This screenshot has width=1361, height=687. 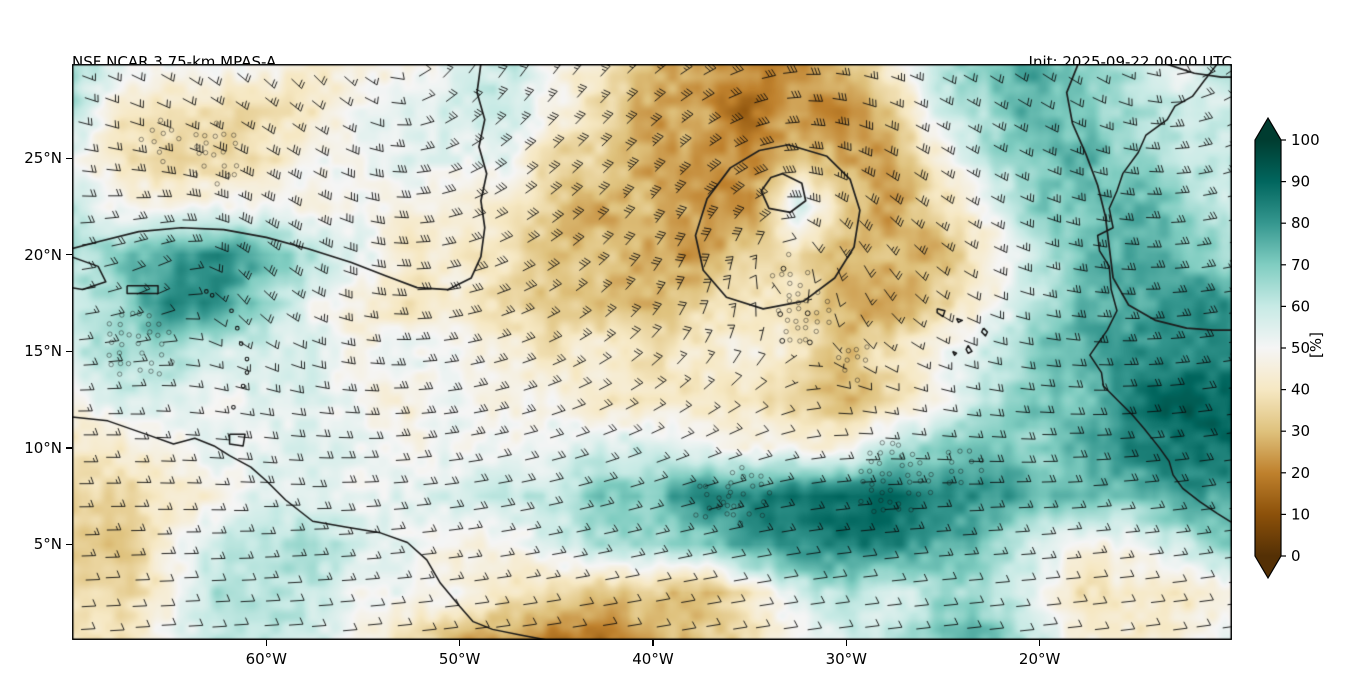 What do you see at coordinates (1300, 306) in the screenshot?
I see `svg-text: 60` at bounding box center [1300, 306].